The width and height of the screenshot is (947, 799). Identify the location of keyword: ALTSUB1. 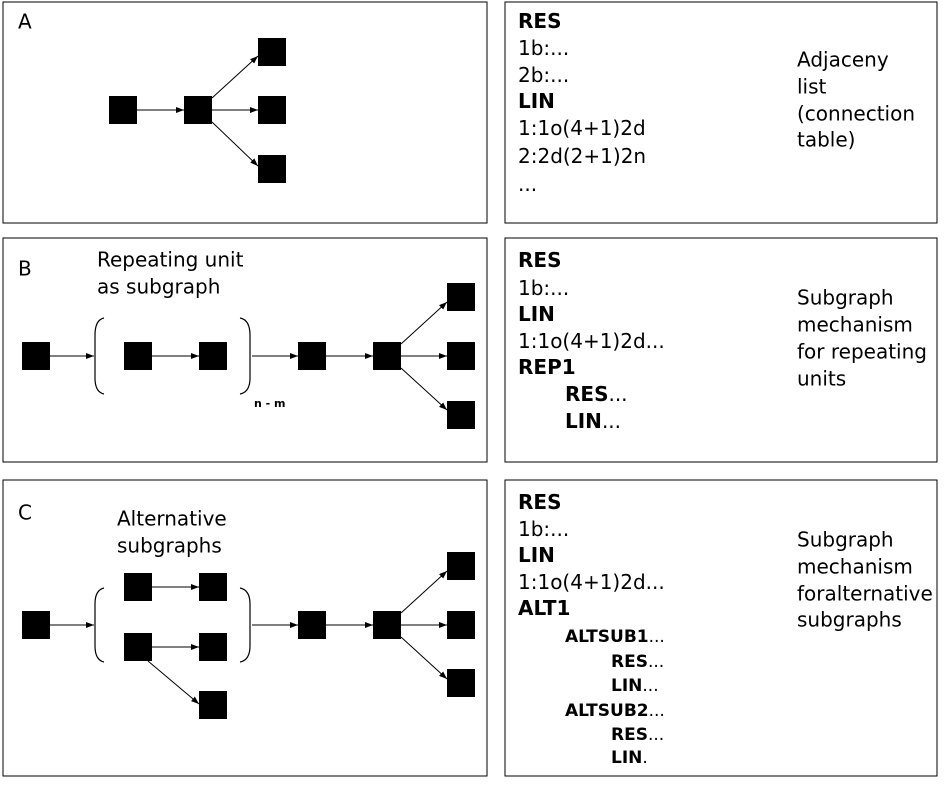
(607, 637).